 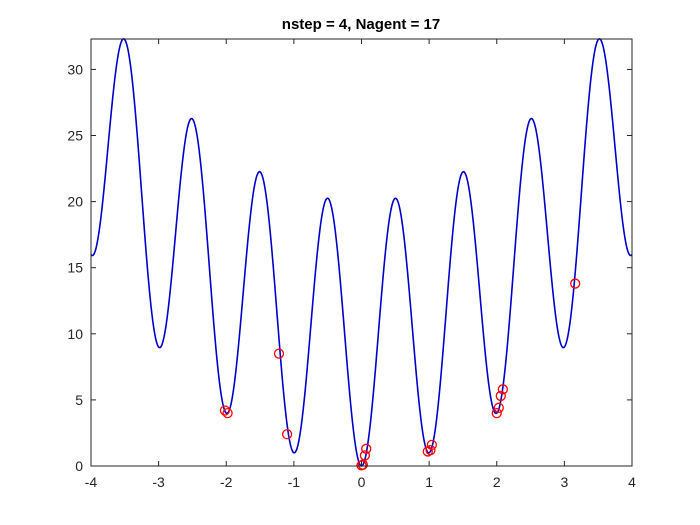 What do you see at coordinates (361, 24) in the screenshot?
I see `chart-title: nstep = 4, Nagent = 17` at bounding box center [361, 24].